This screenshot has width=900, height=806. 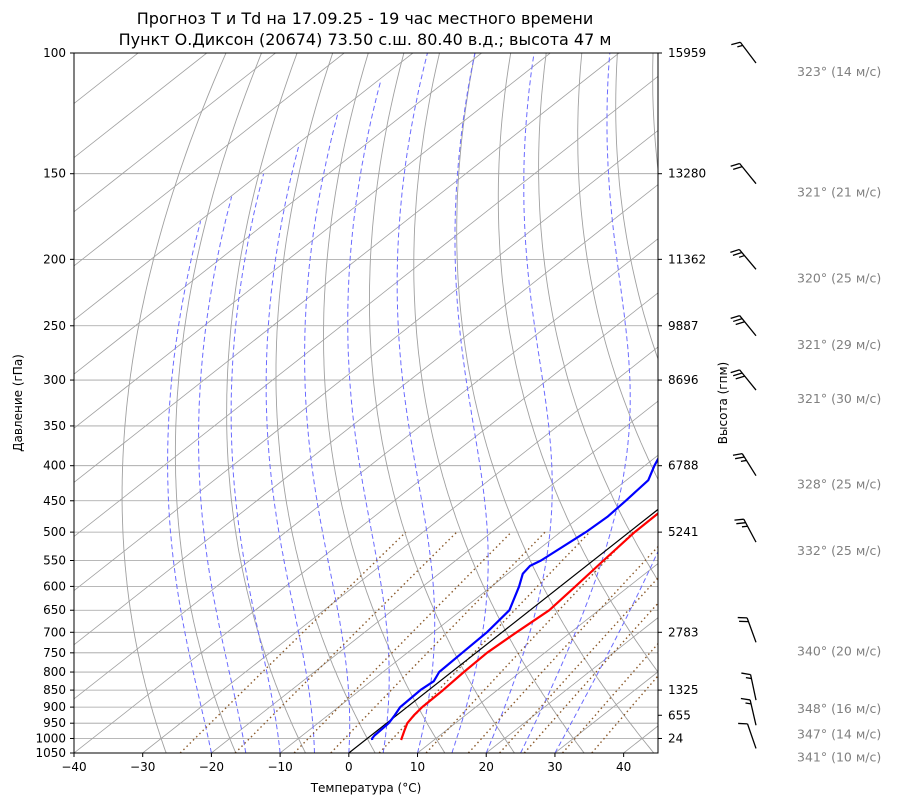 I want to click on wind-label: 347° (14 м/с), so click(x=839, y=733).